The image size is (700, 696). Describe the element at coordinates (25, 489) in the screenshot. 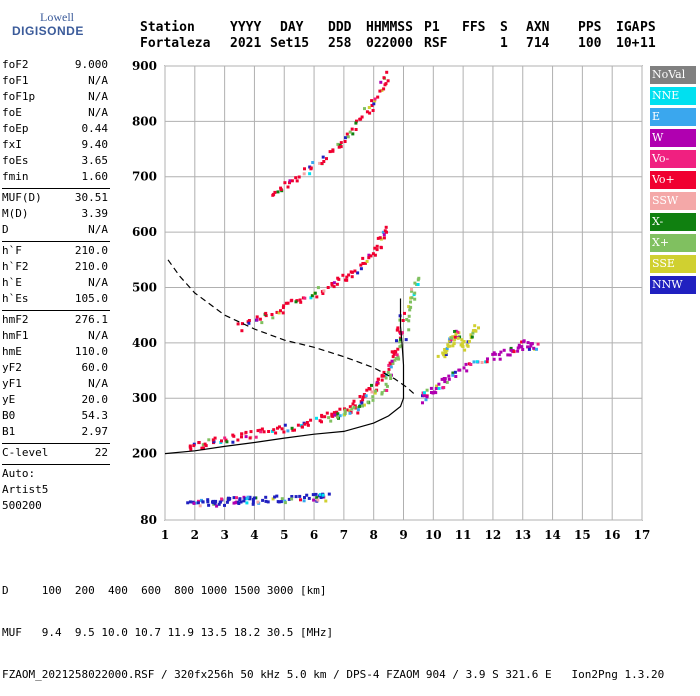

I see `auto-info-1: Artist5` at that location.